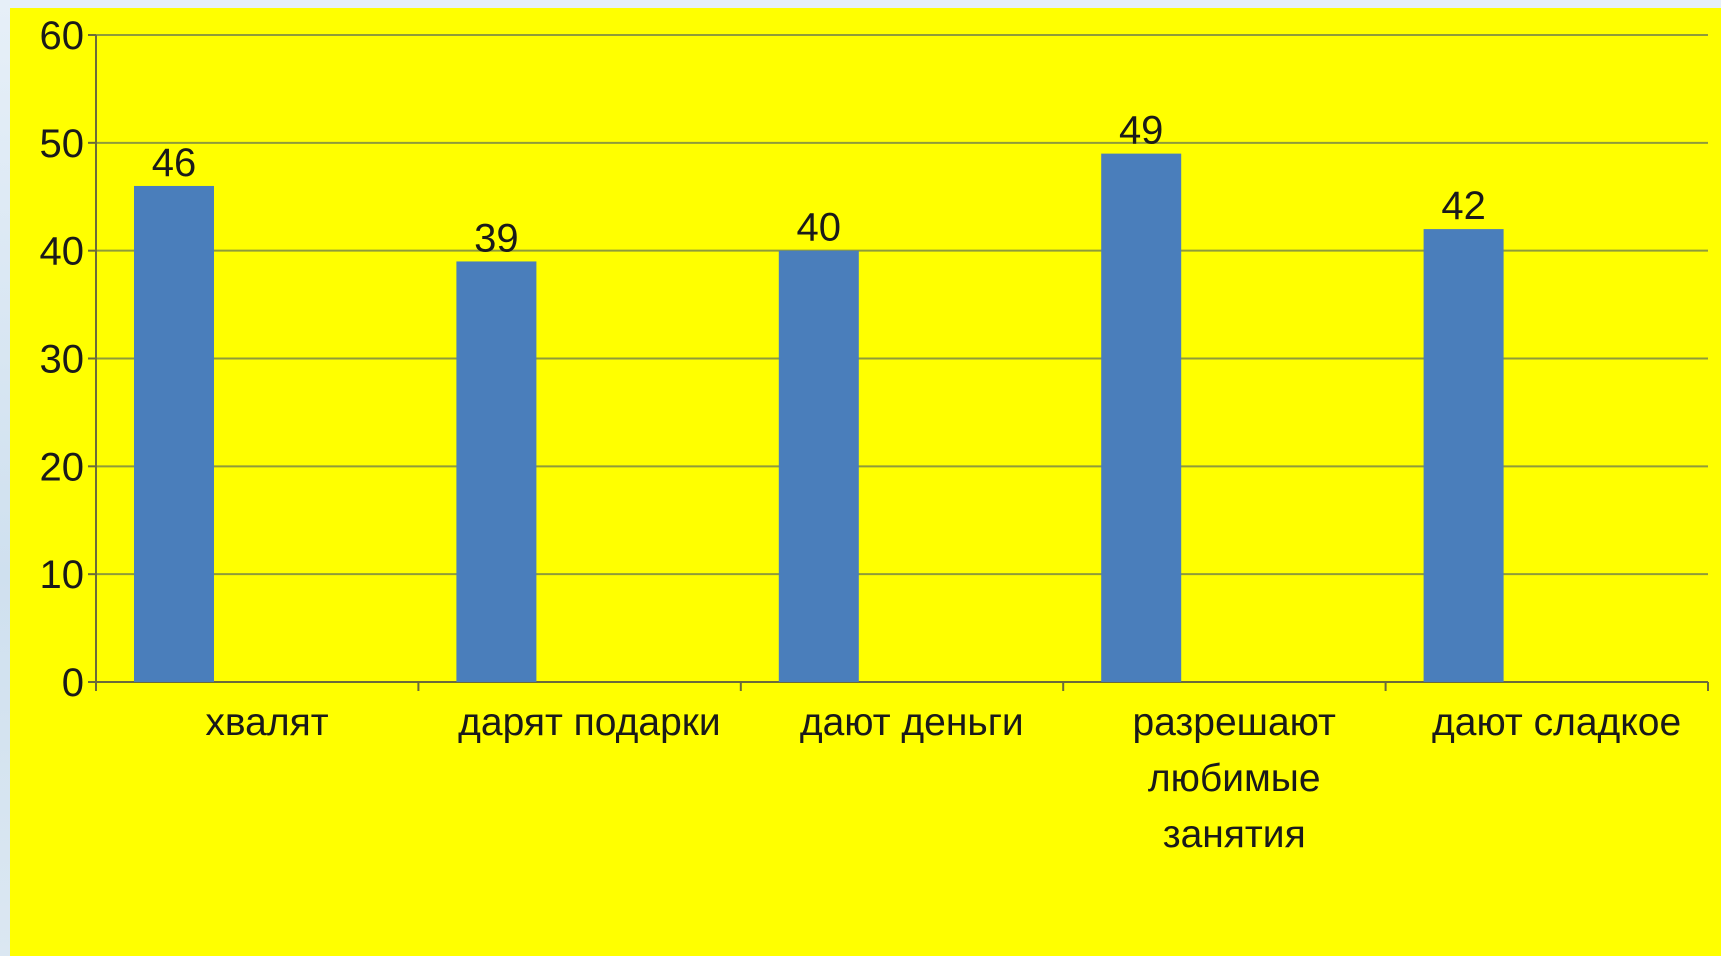  I want to click on y-tick-label: 30, so click(62, 360).